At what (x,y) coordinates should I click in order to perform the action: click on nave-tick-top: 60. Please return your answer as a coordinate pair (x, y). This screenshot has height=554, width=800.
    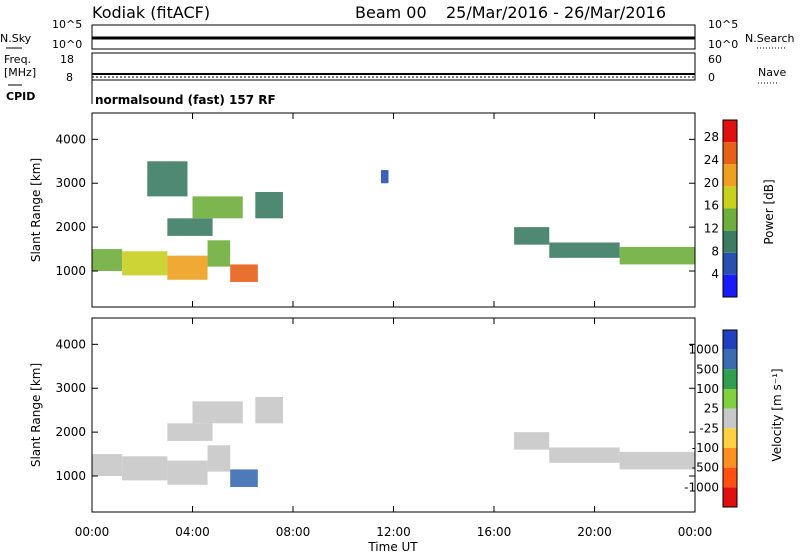
    Looking at the image, I should click on (715, 59).